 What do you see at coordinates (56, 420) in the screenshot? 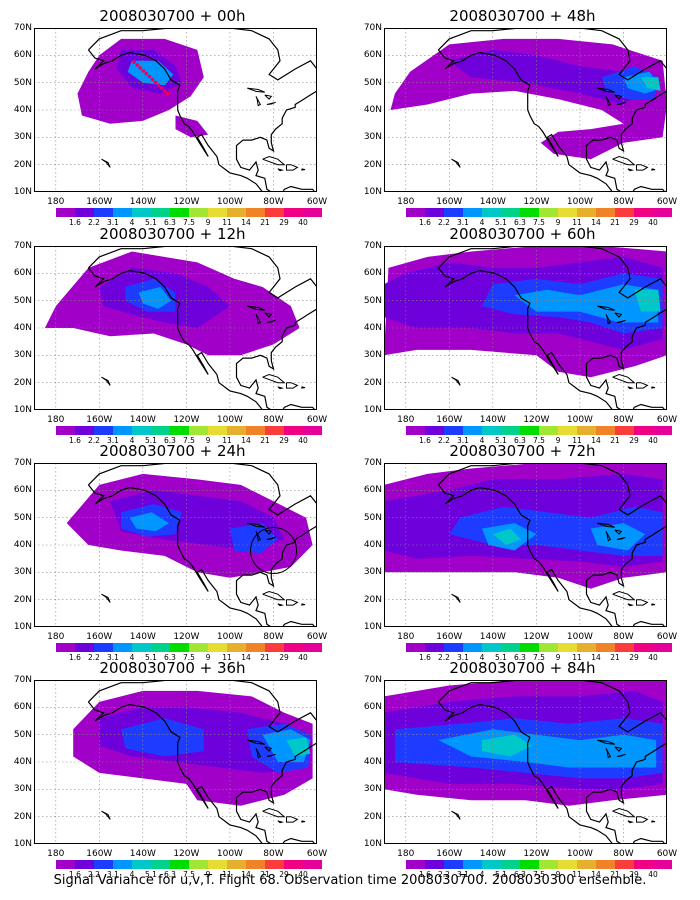
I see `lon-tick-label: 180` at bounding box center [56, 420].